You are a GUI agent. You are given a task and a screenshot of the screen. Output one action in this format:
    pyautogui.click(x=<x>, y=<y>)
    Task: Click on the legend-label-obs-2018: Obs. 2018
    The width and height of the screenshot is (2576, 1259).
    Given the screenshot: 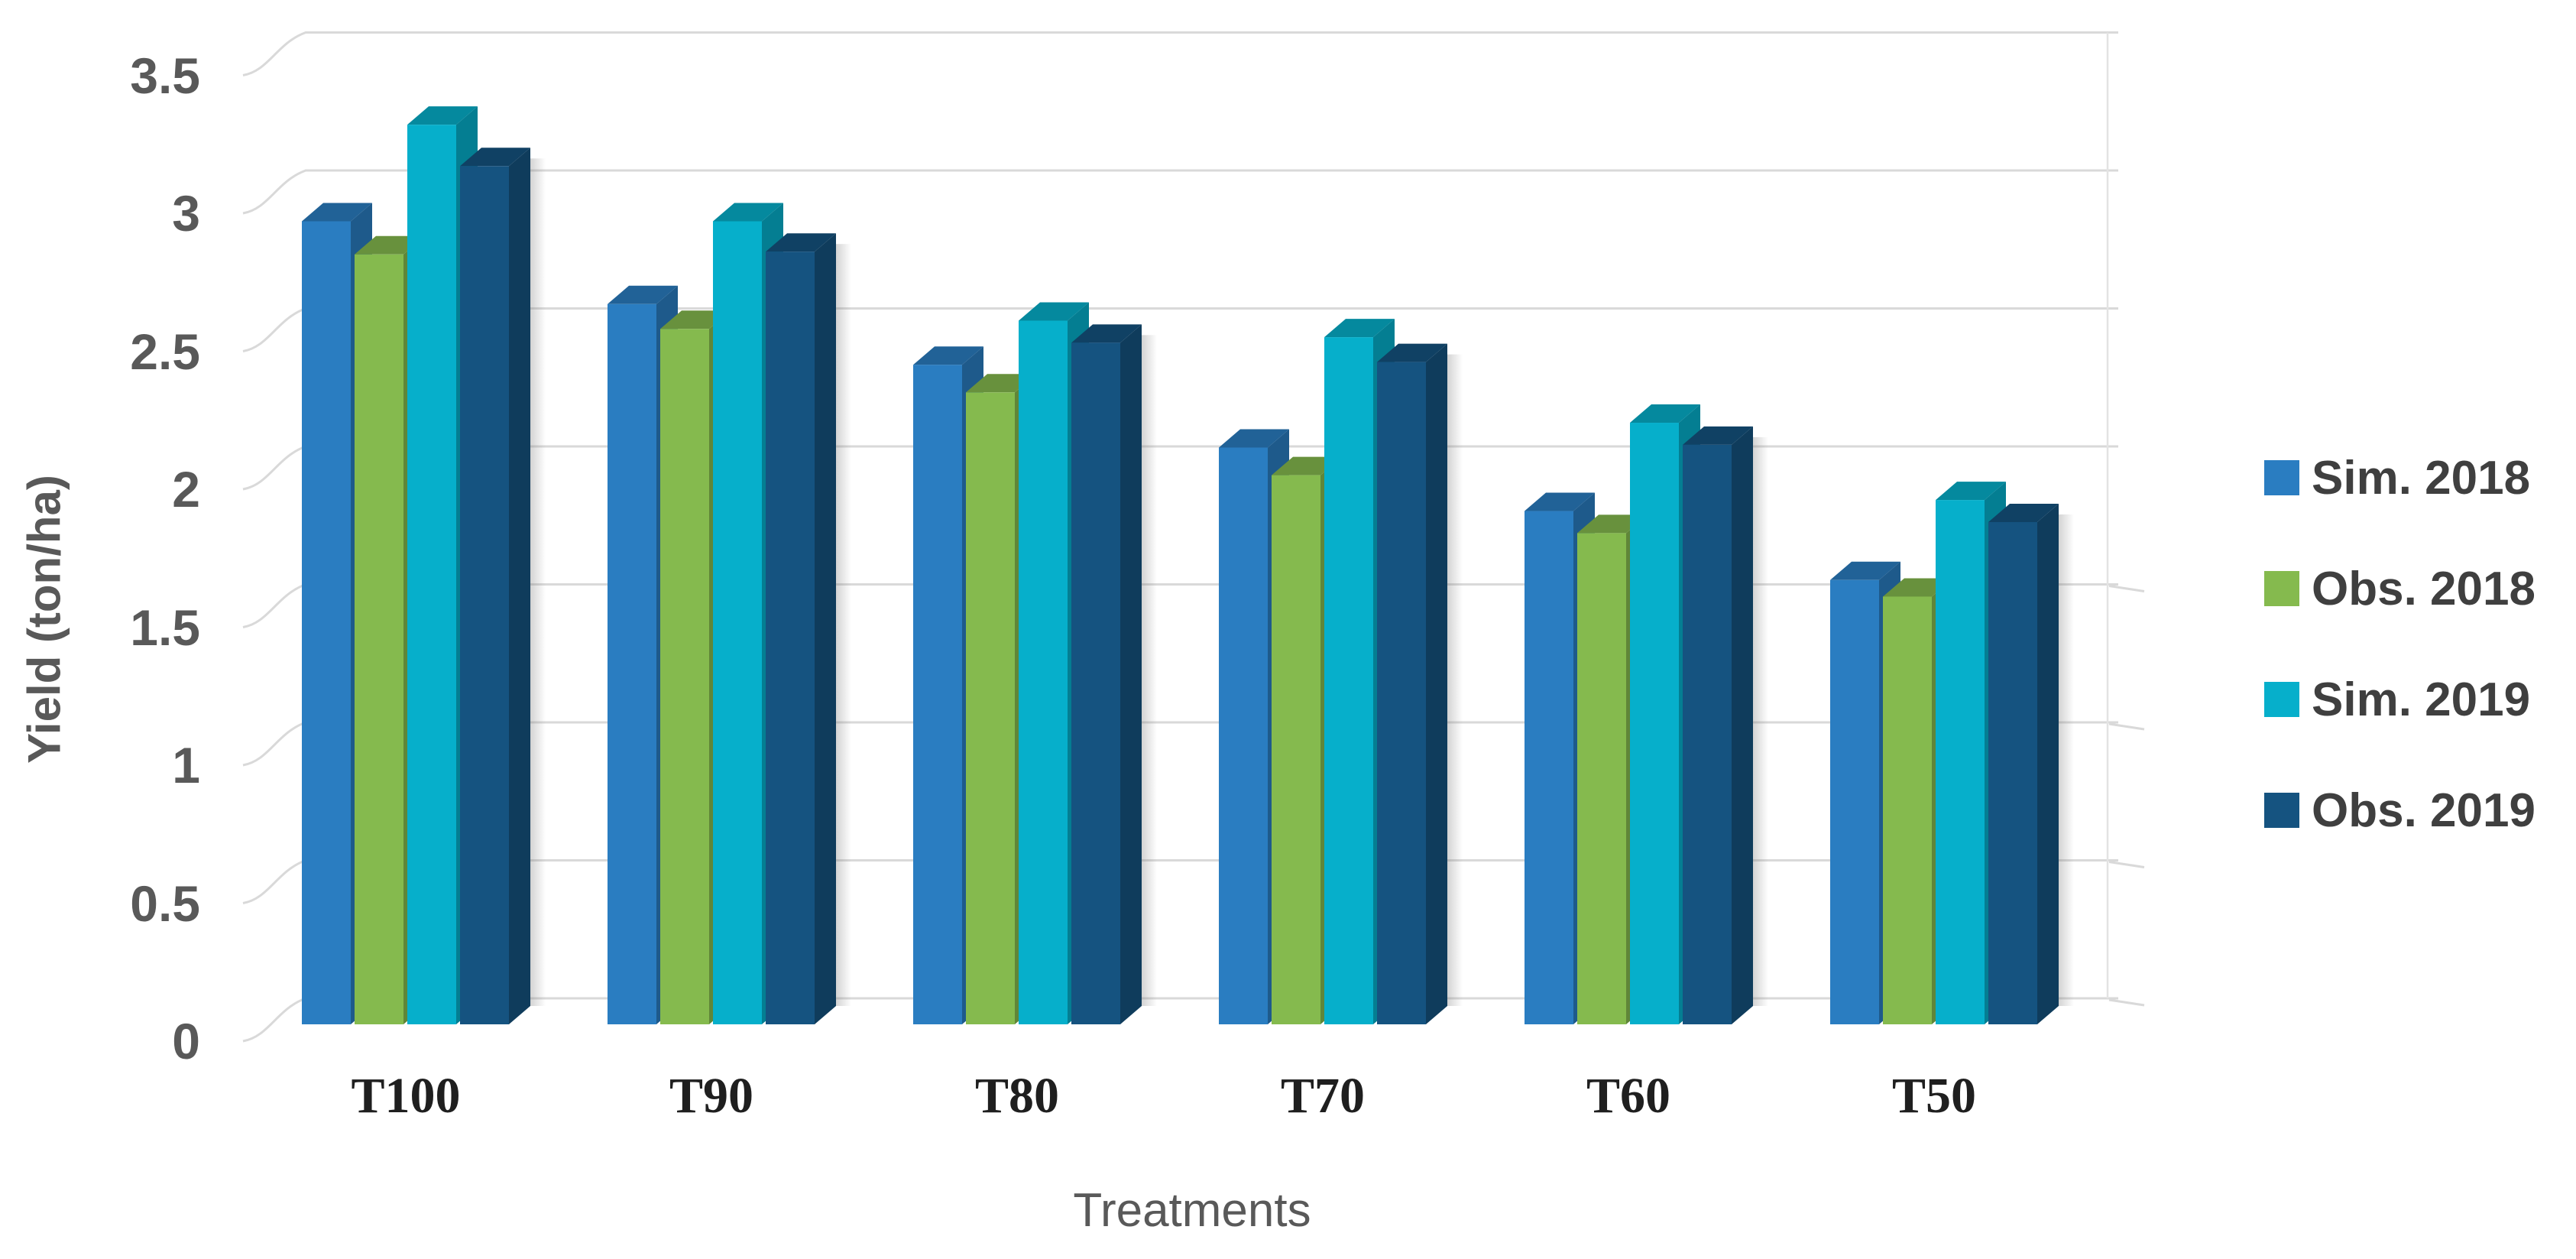 What is the action you would take?
    pyautogui.click(x=2423, y=588)
    